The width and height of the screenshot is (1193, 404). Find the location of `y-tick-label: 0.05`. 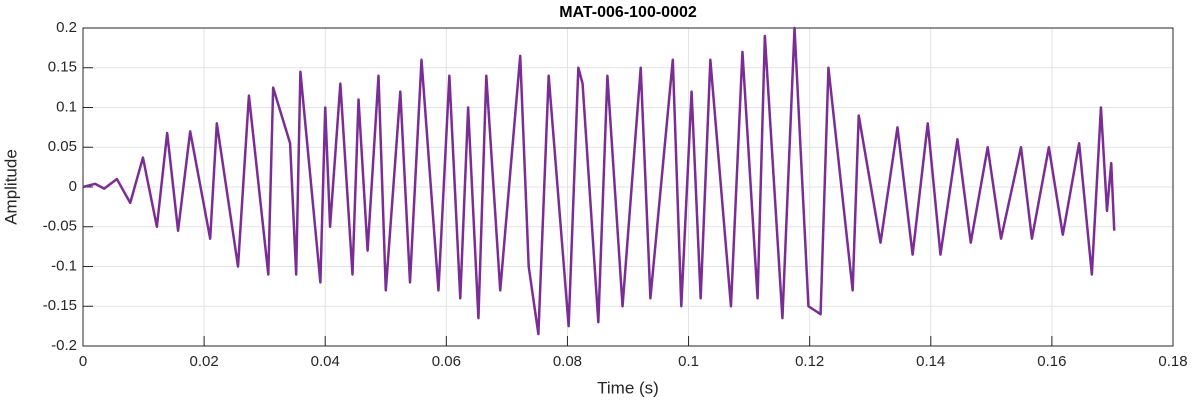

y-tick-label: 0.05 is located at coordinates (62, 146).